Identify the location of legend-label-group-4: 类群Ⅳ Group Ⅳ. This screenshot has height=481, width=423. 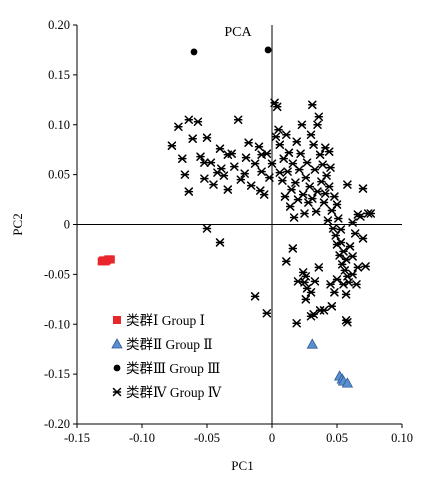
(174, 392).